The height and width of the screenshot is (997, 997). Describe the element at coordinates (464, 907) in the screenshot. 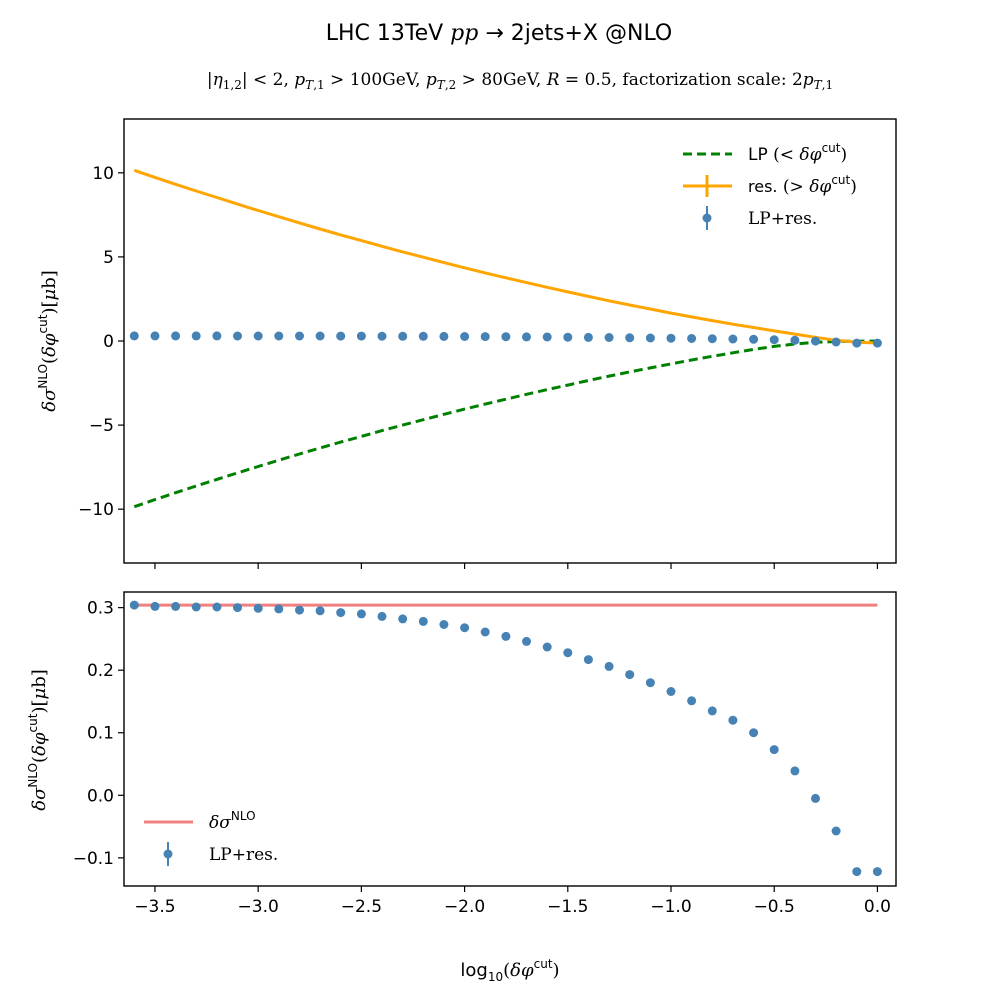

I see `bottom-xtick-label: −2.0` at that location.